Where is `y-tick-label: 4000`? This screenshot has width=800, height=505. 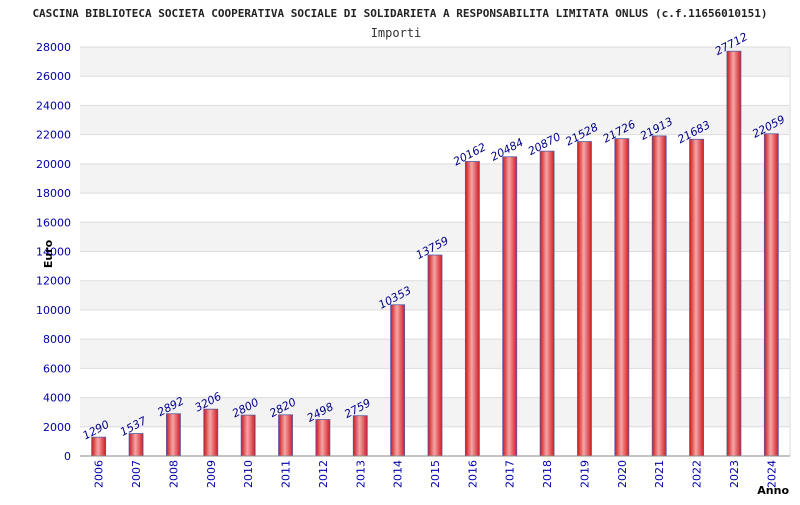 y-tick-label: 4000 is located at coordinates (57, 398).